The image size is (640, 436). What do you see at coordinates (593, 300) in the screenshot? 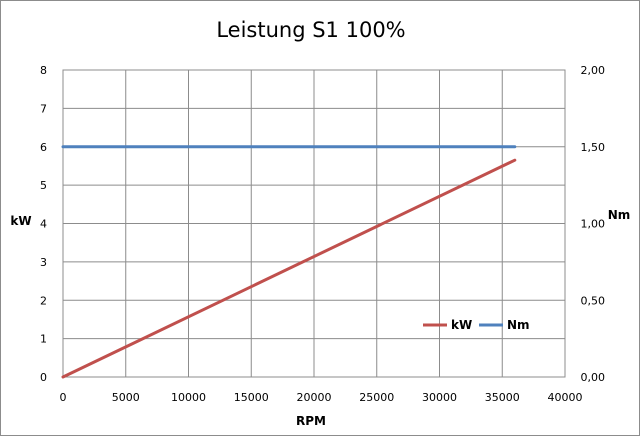
I see `y-right-tick-label: 0,50` at bounding box center [593, 300].